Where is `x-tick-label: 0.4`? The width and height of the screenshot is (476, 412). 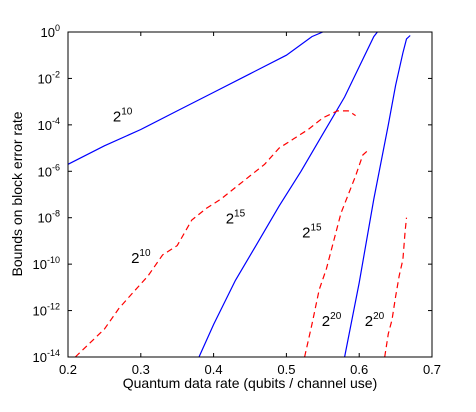
x-tick-label: 0.4 is located at coordinates (214, 369).